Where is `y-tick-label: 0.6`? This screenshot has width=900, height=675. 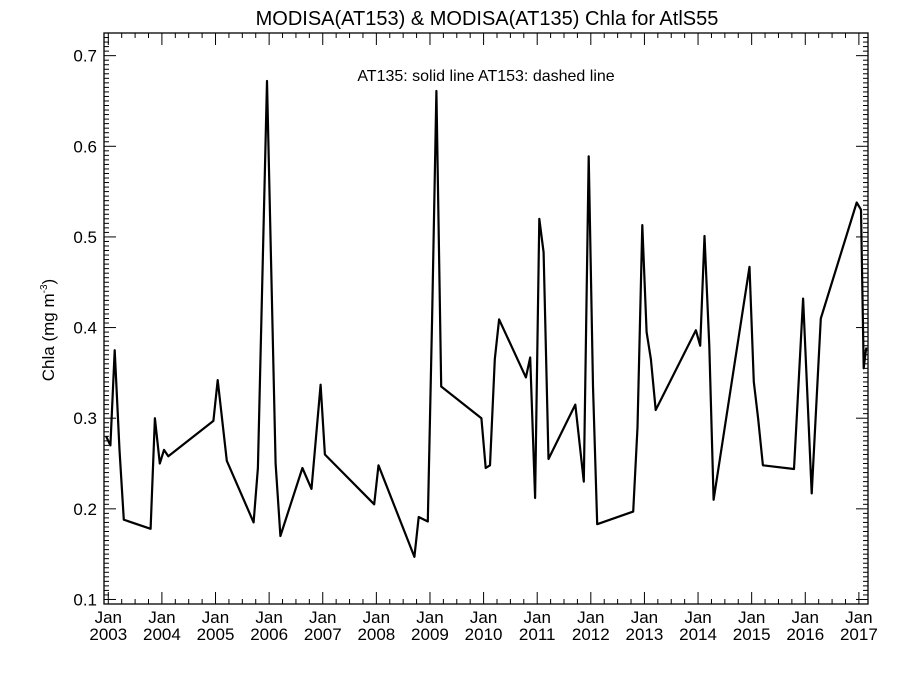 y-tick-label: 0.6 is located at coordinates (85, 146).